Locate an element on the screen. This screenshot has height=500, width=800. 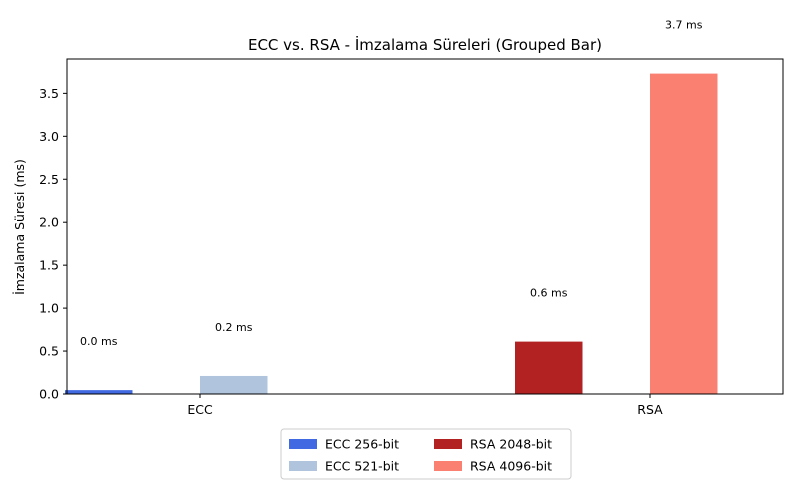
data-label: 0.2 ms is located at coordinates (234, 327).